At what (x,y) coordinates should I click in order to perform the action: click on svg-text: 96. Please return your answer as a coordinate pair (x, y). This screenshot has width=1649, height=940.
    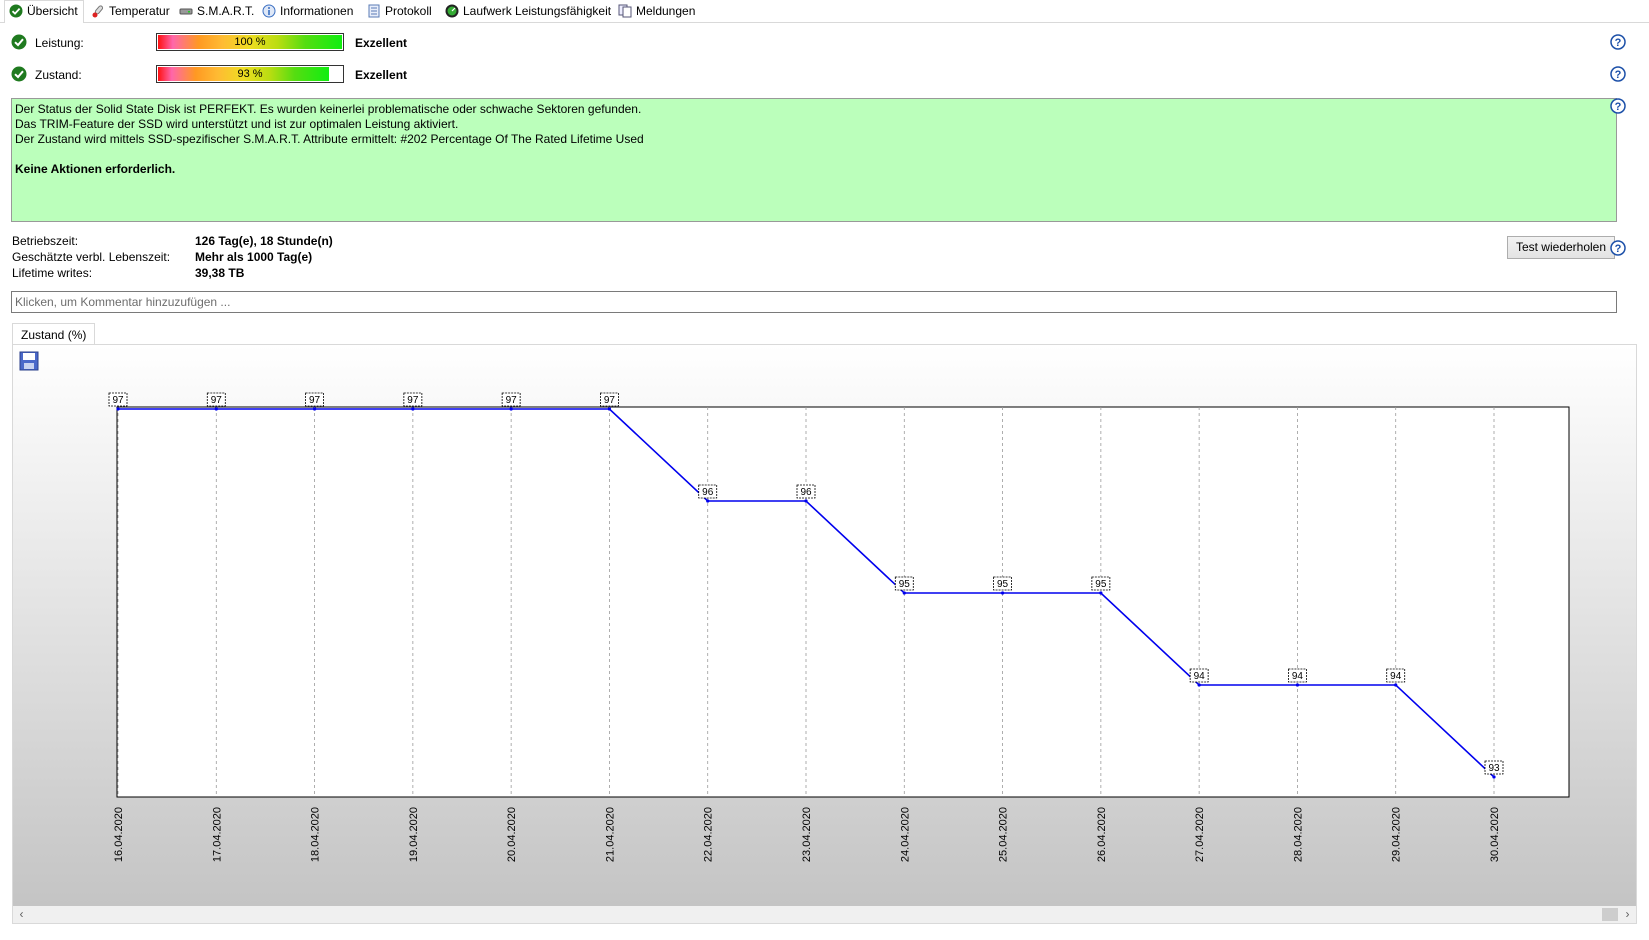
    Looking at the image, I should click on (806, 492).